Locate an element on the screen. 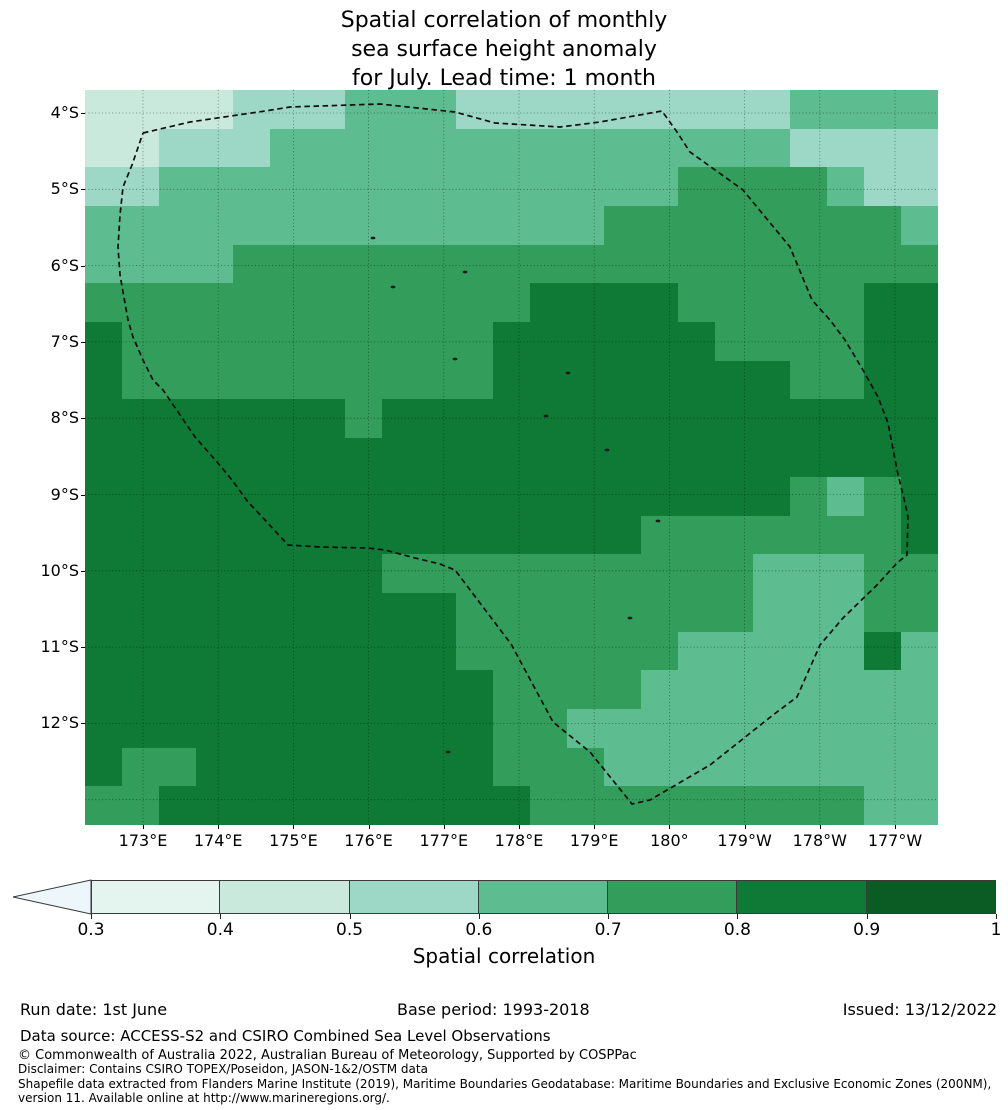 The image size is (1008, 1110). x-axis-tick-label: 176°E is located at coordinates (368, 840).